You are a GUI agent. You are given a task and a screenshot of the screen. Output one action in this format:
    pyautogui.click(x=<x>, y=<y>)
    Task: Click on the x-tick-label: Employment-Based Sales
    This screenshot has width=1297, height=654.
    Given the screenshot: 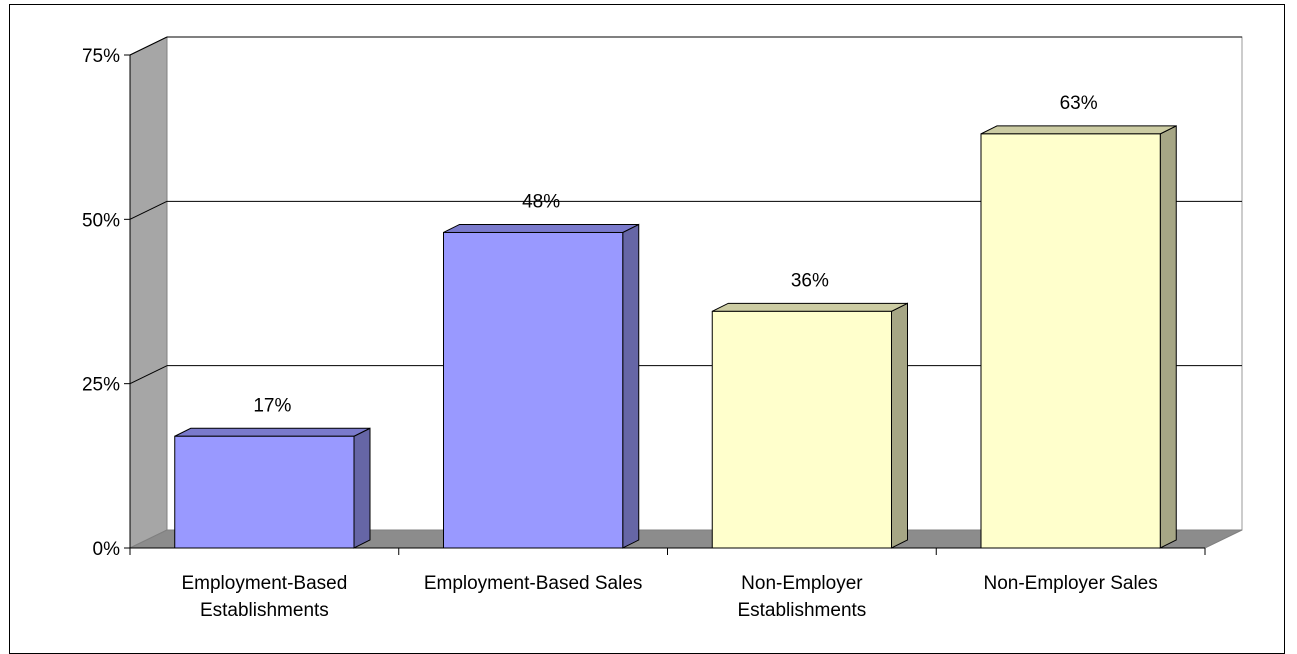 What is the action you would take?
    pyautogui.click(x=533, y=583)
    